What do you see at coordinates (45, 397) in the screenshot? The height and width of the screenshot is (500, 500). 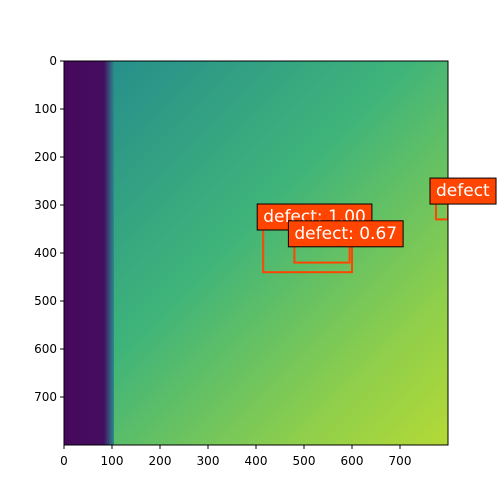 I see `y-tick-label: 700` at bounding box center [45, 397].